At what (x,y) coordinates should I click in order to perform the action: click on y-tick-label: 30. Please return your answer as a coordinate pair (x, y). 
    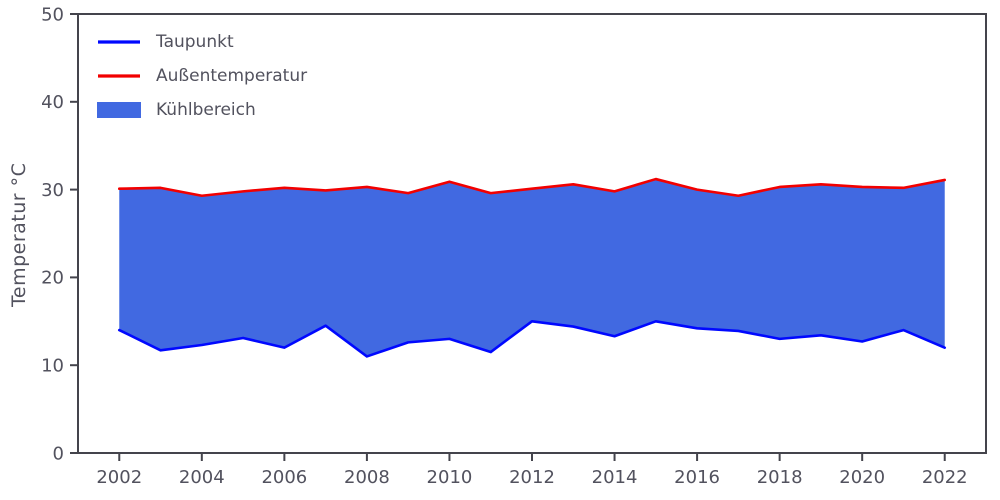
    Looking at the image, I should click on (52, 190).